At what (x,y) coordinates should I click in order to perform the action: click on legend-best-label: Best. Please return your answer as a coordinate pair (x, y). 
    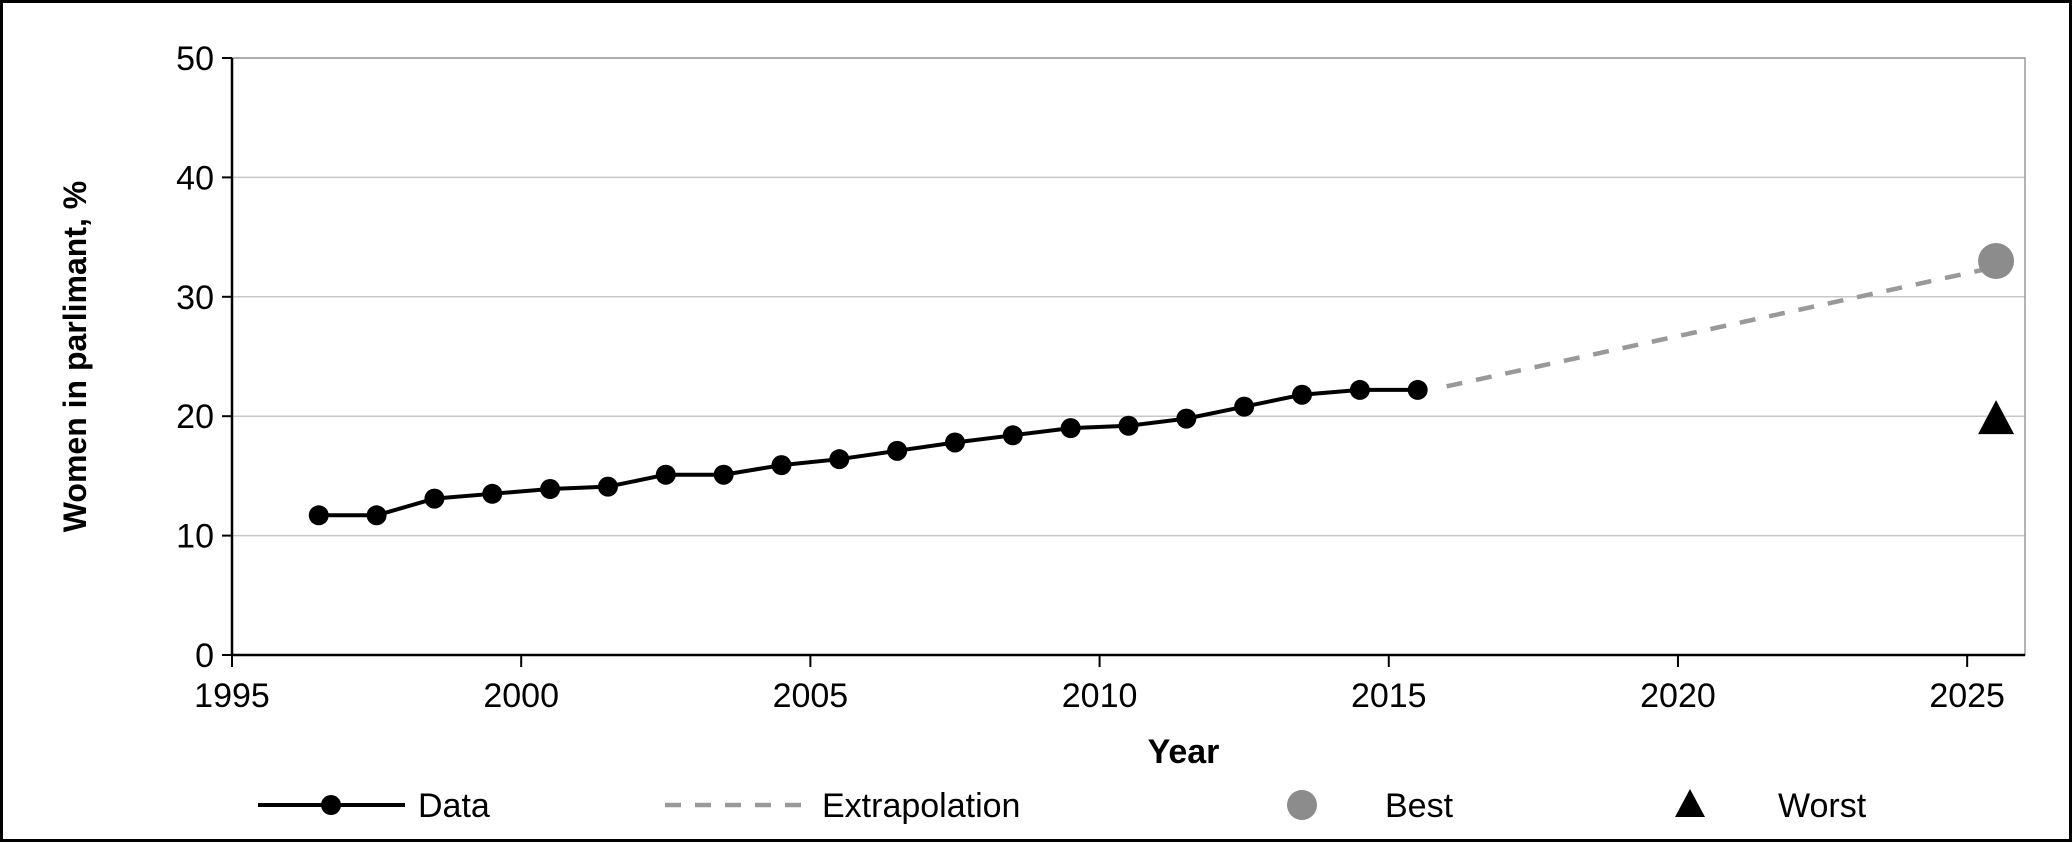
    Looking at the image, I should click on (1419, 806).